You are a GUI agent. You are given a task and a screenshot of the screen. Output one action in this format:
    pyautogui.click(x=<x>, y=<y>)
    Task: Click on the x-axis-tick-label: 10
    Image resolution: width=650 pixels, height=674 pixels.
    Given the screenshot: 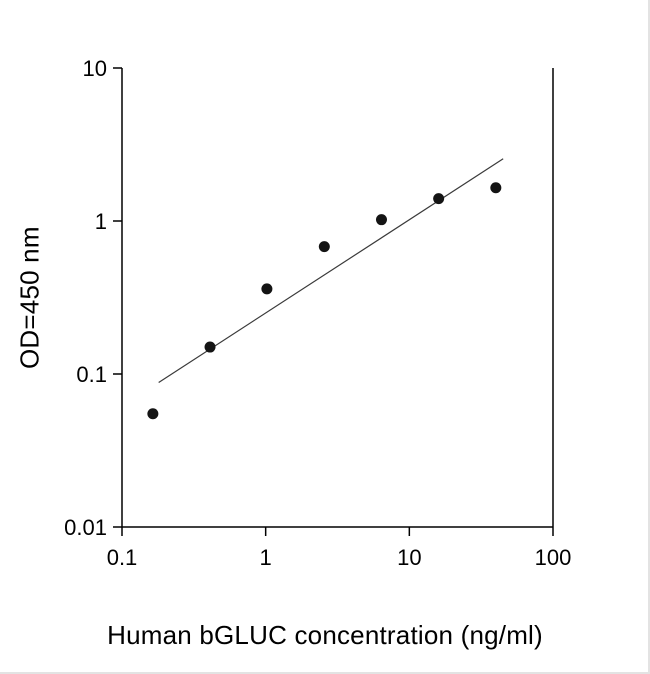 What is the action you would take?
    pyautogui.click(x=409, y=557)
    